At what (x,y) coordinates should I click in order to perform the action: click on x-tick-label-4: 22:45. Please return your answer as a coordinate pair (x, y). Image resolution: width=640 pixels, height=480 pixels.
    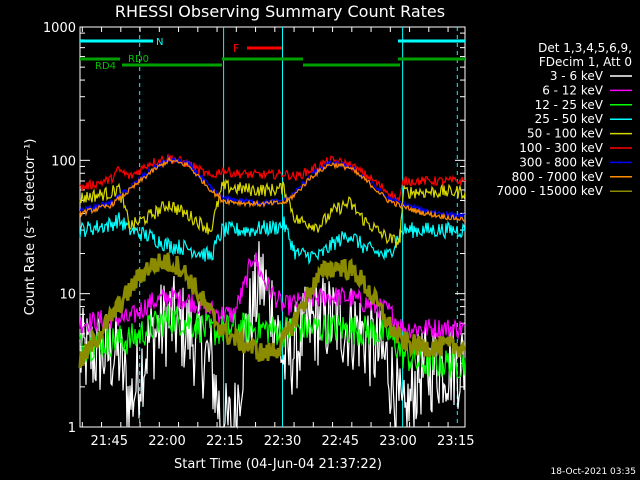
    Looking at the image, I should click on (340, 441).